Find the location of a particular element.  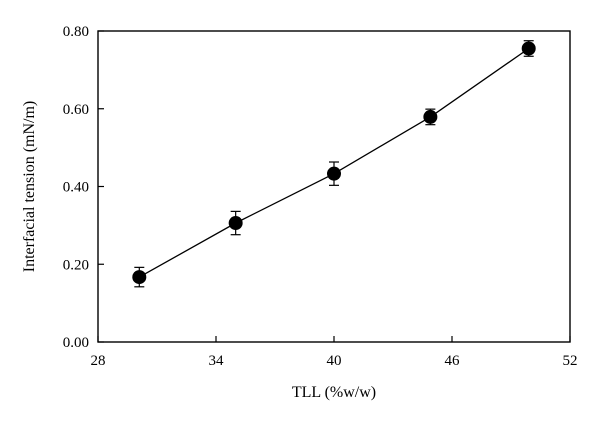

y-tick-label: 0.80 is located at coordinates (76, 32).